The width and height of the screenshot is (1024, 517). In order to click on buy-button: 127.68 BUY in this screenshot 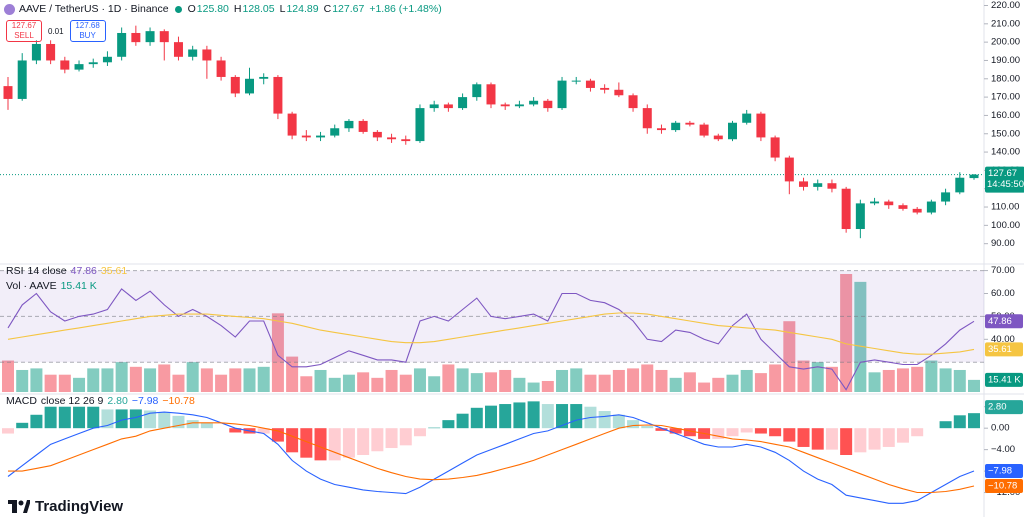, I will do `click(87, 31)`.